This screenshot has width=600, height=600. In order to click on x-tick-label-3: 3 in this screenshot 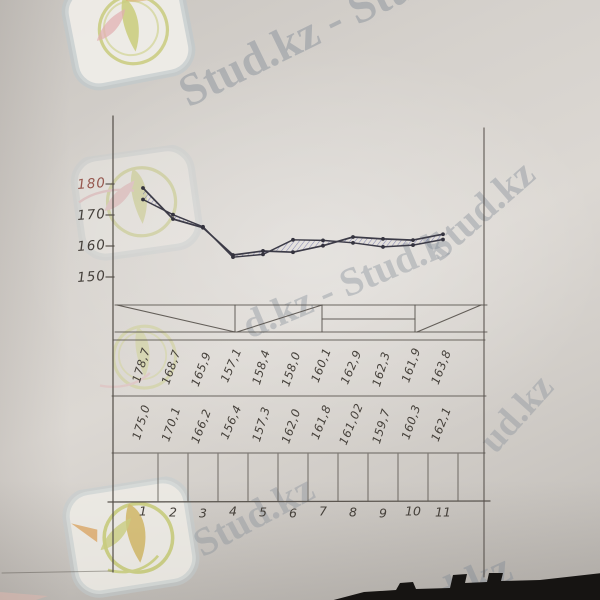, I will do `click(203, 513)`.